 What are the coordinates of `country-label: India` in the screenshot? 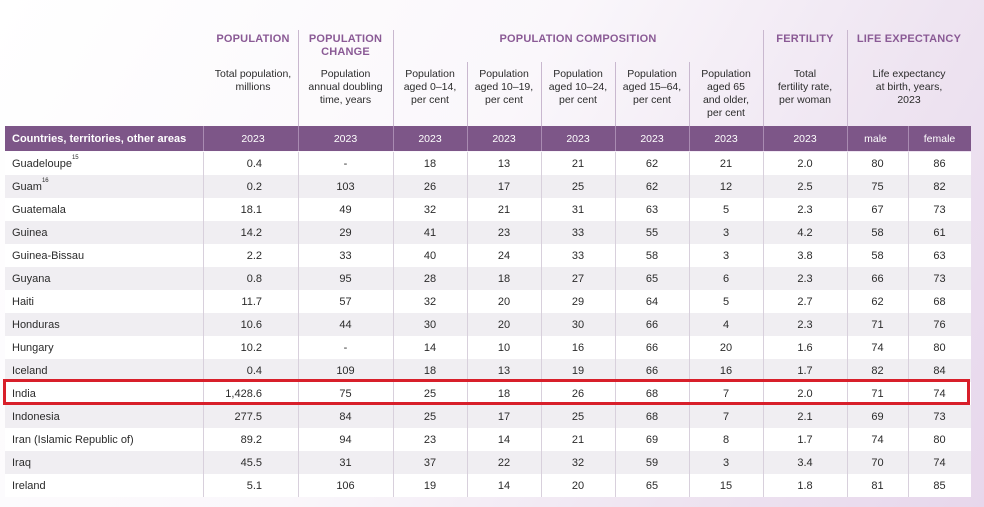 It's located at (24, 394).